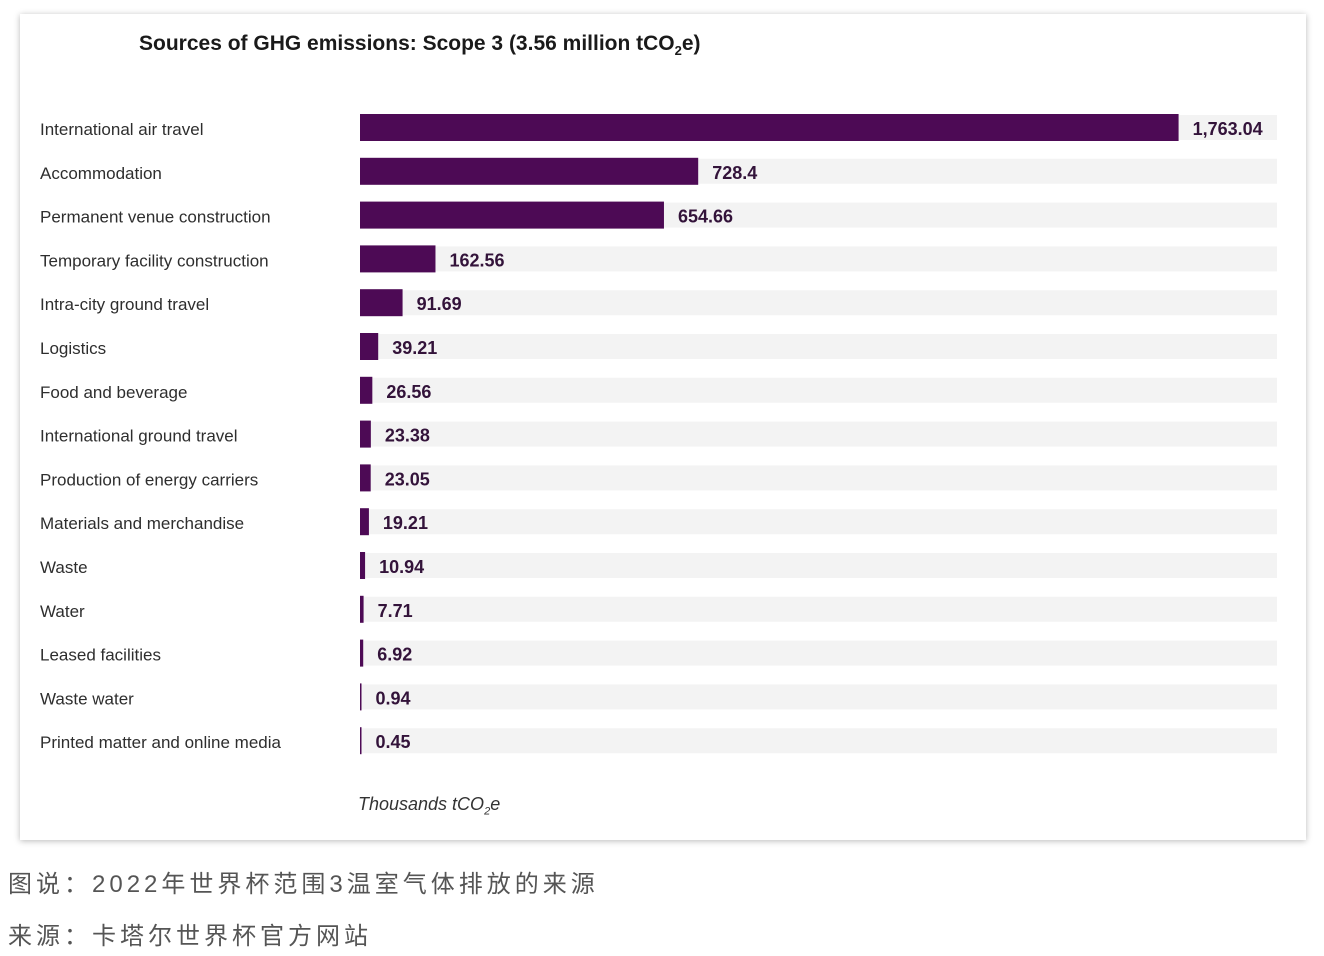  Describe the element at coordinates (100, 655) in the screenshot. I see `category-label-leased-facilities: Leased facilities` at that location.